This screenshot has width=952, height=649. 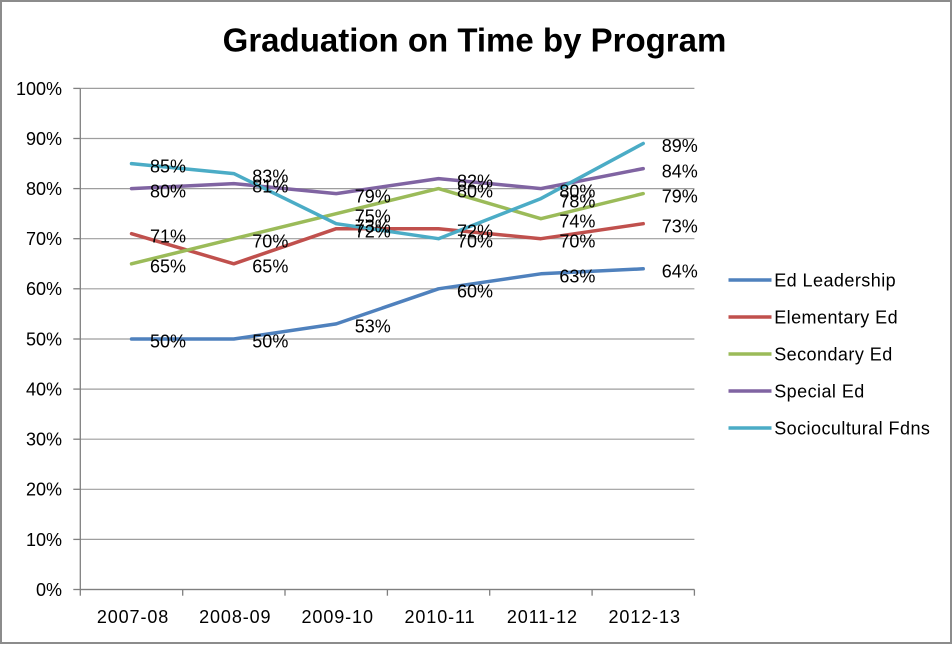 I want to click on svg-text: Elementary Ed, so click(x=836, y=317).